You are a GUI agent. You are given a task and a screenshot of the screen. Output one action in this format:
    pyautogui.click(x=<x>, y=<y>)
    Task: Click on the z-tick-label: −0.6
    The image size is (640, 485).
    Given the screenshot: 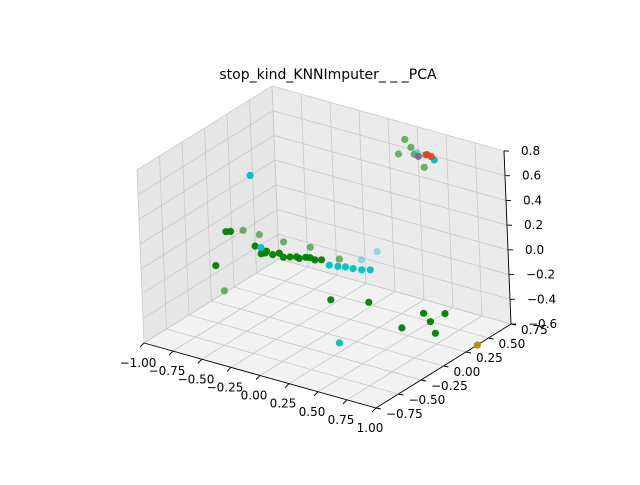 What is the action you would take?
    pyautogui.click(x=542, y=324)
    